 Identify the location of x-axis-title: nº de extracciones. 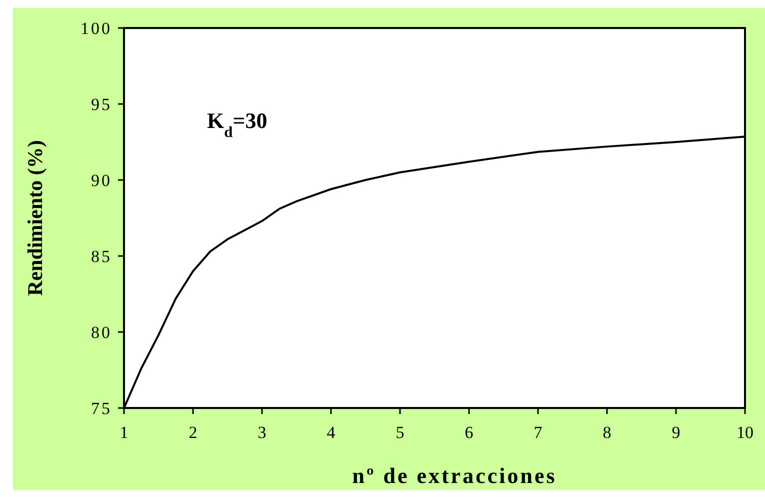
(454, 475).